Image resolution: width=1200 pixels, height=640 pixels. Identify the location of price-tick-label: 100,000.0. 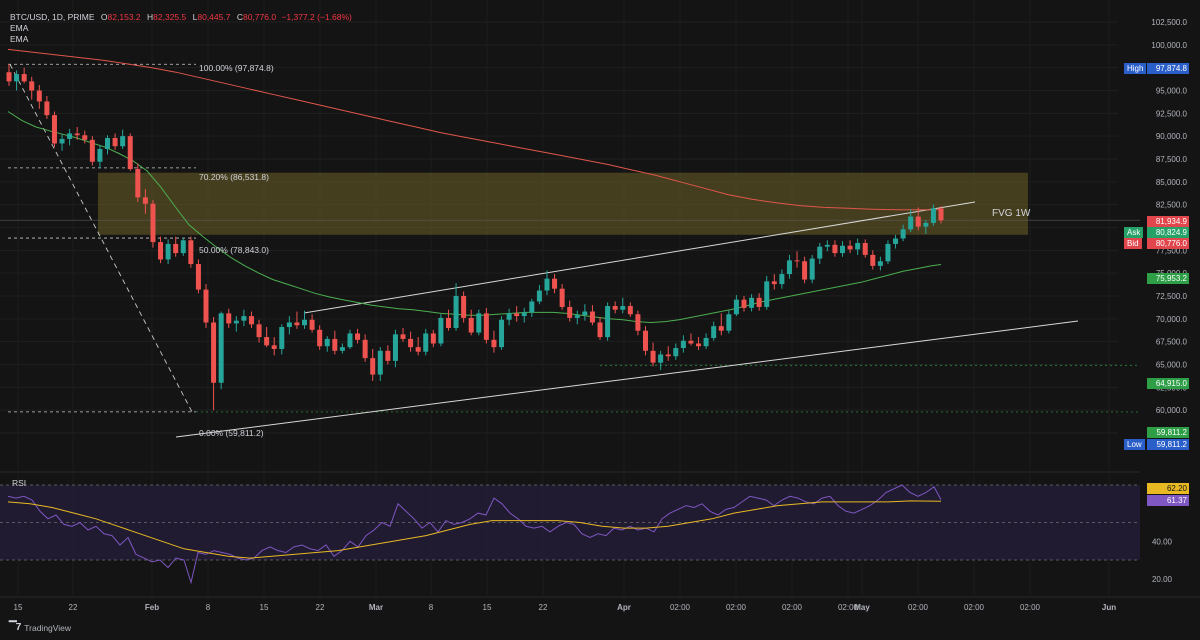
(1169, 45).